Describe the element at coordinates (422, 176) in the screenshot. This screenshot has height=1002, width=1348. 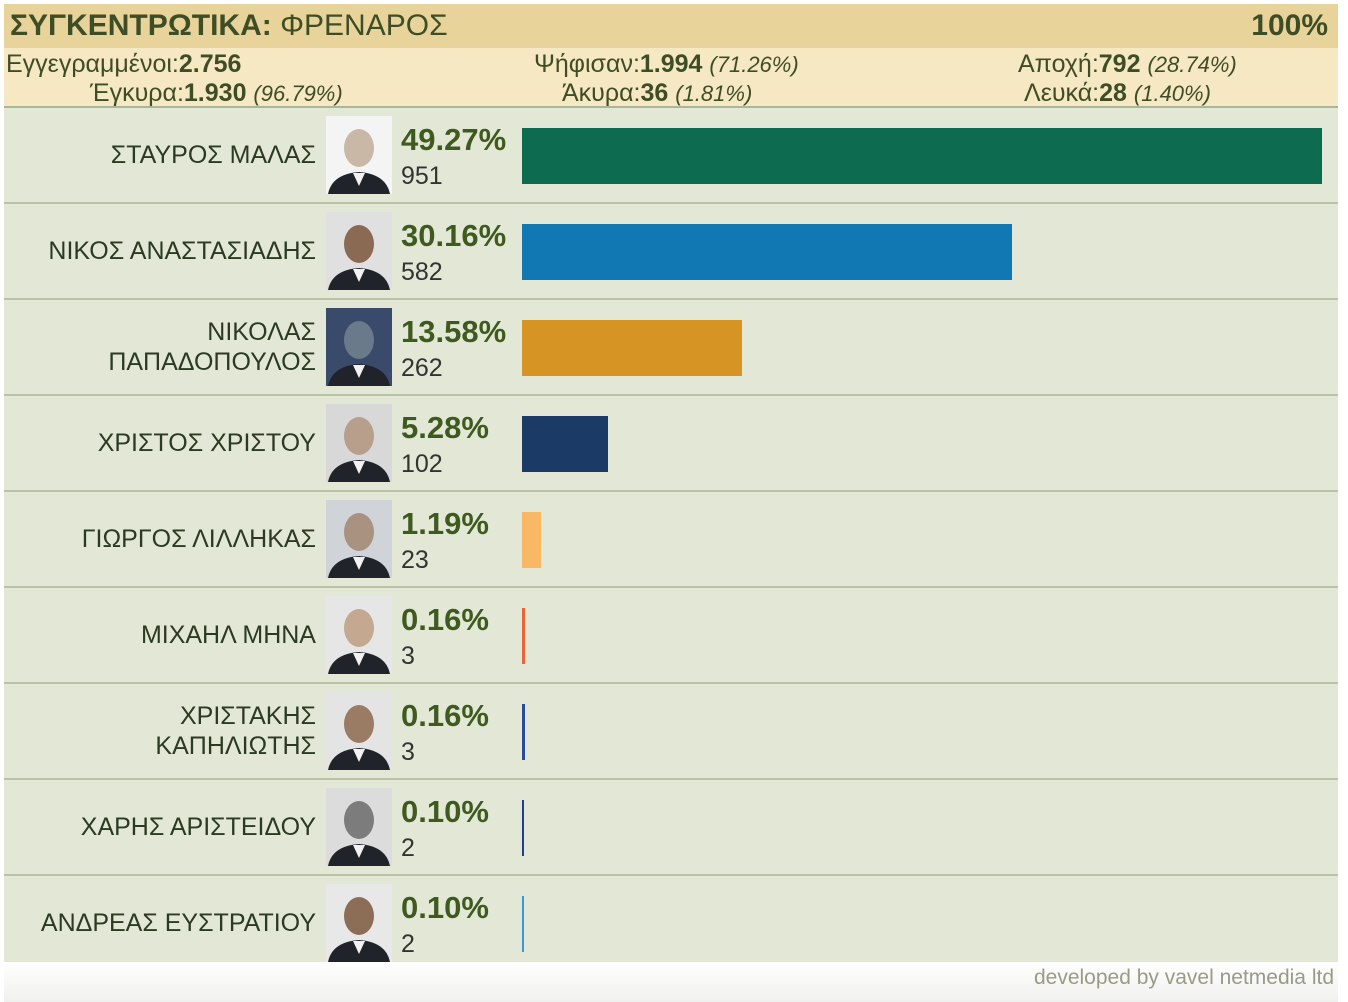
I see `candidate-votes: 951` at that location.